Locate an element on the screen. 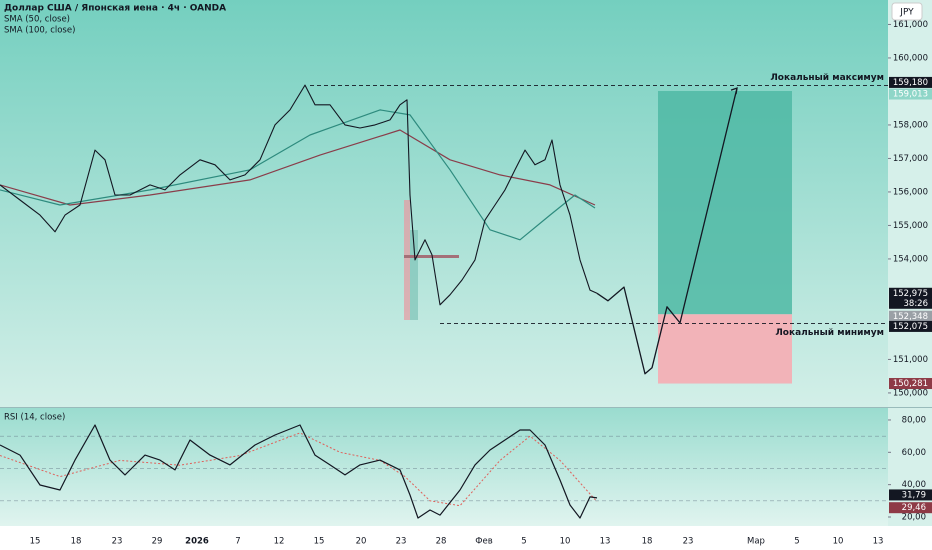 The image size is (932, 550). y-tick-label: 154,000 is located at coordinates (910, 259).